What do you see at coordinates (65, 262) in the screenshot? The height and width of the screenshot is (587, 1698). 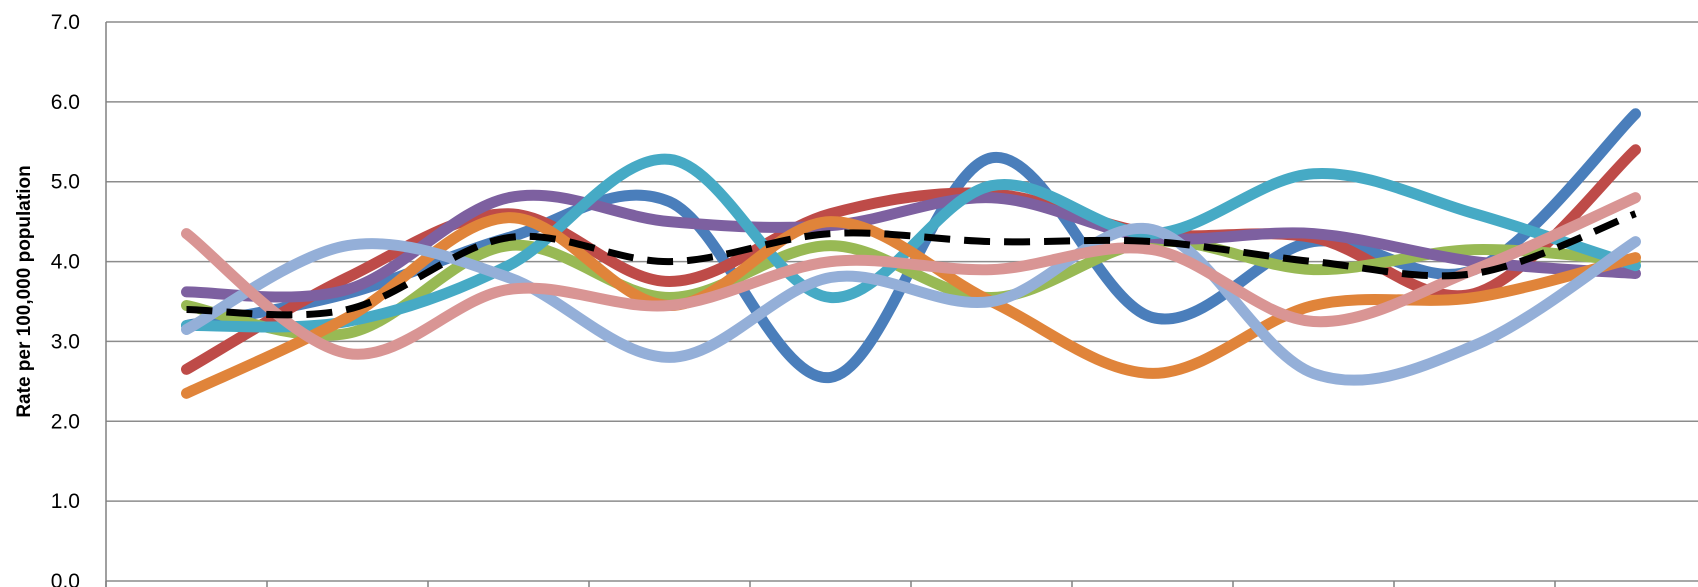 I see `y-tick-label: 4.0` at bounding box center [65, 262].